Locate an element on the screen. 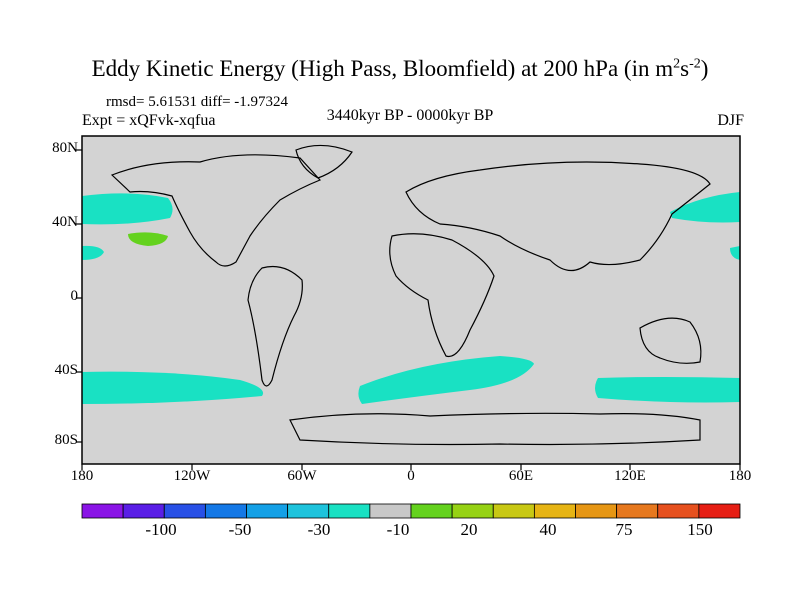 The width and height of the screenshot is (800, 600). colorbar-label-1: -100 is located at coordinates (161, 529).